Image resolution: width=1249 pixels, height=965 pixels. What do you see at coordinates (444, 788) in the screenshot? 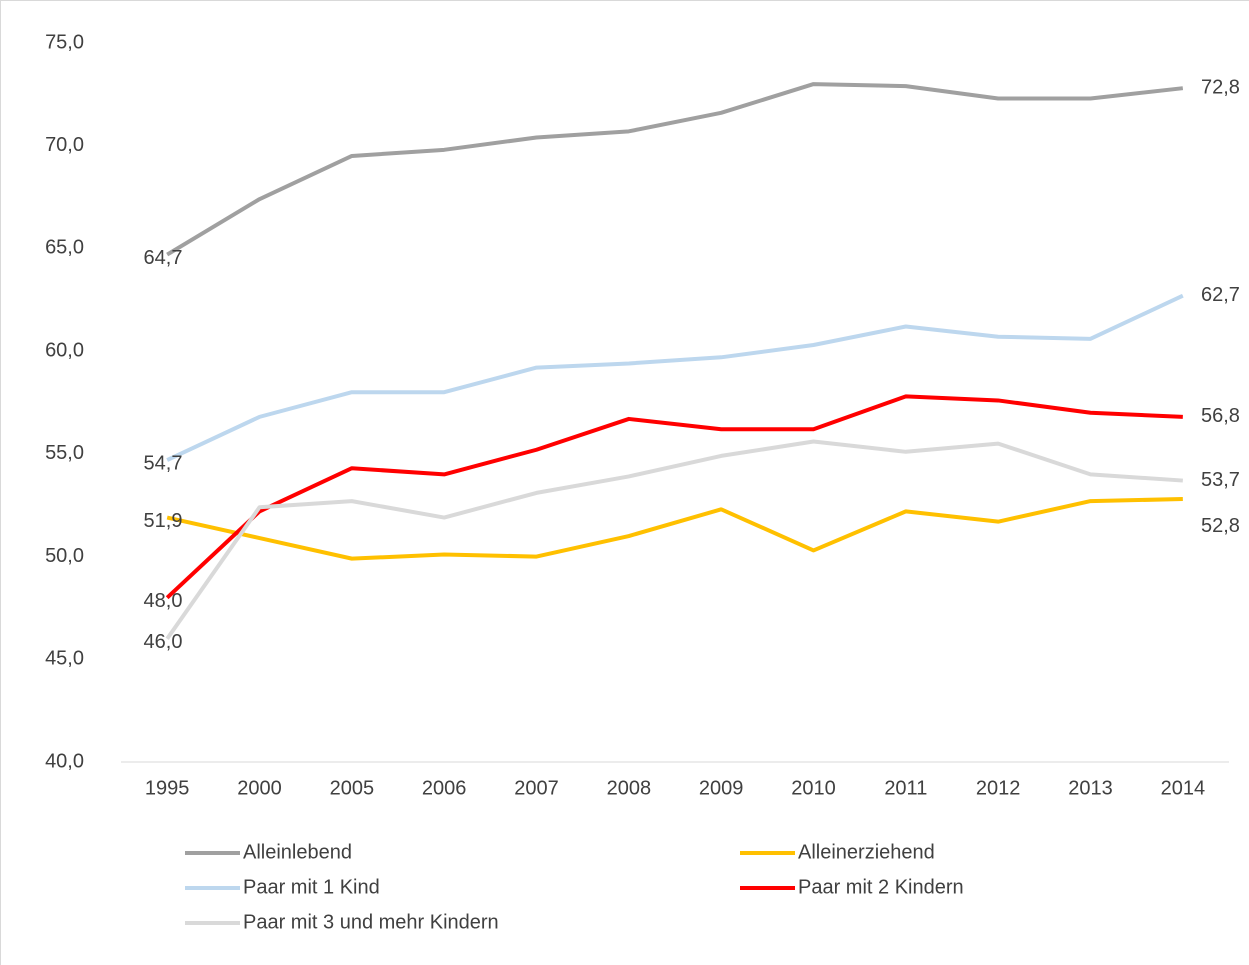
I see `x-tick-label: 2006` at bounding box center [444, 788].